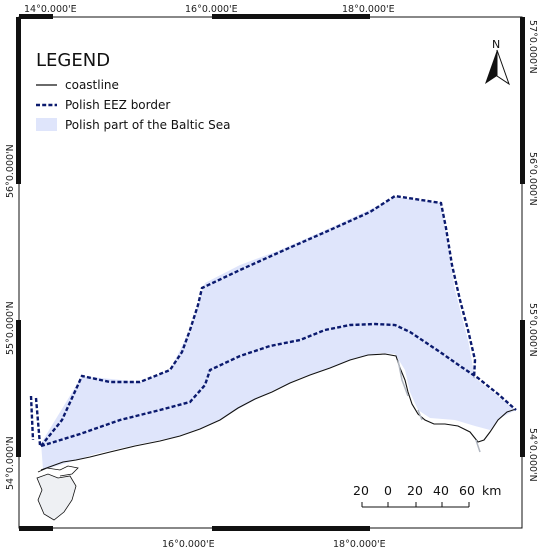 The width and height of the screenshot is (550, 559). Describe the element at coordinates (46, 124) in the screenshot. I see `legend-swatch-sea` at that location.